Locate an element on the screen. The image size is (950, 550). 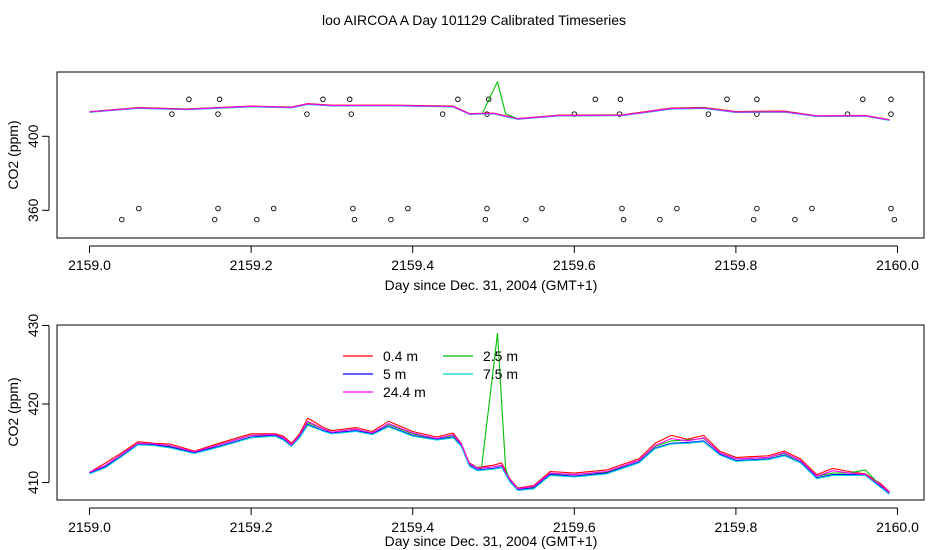
y-axis-bottom: 410 420 430 is located at coordinates (37, 404).